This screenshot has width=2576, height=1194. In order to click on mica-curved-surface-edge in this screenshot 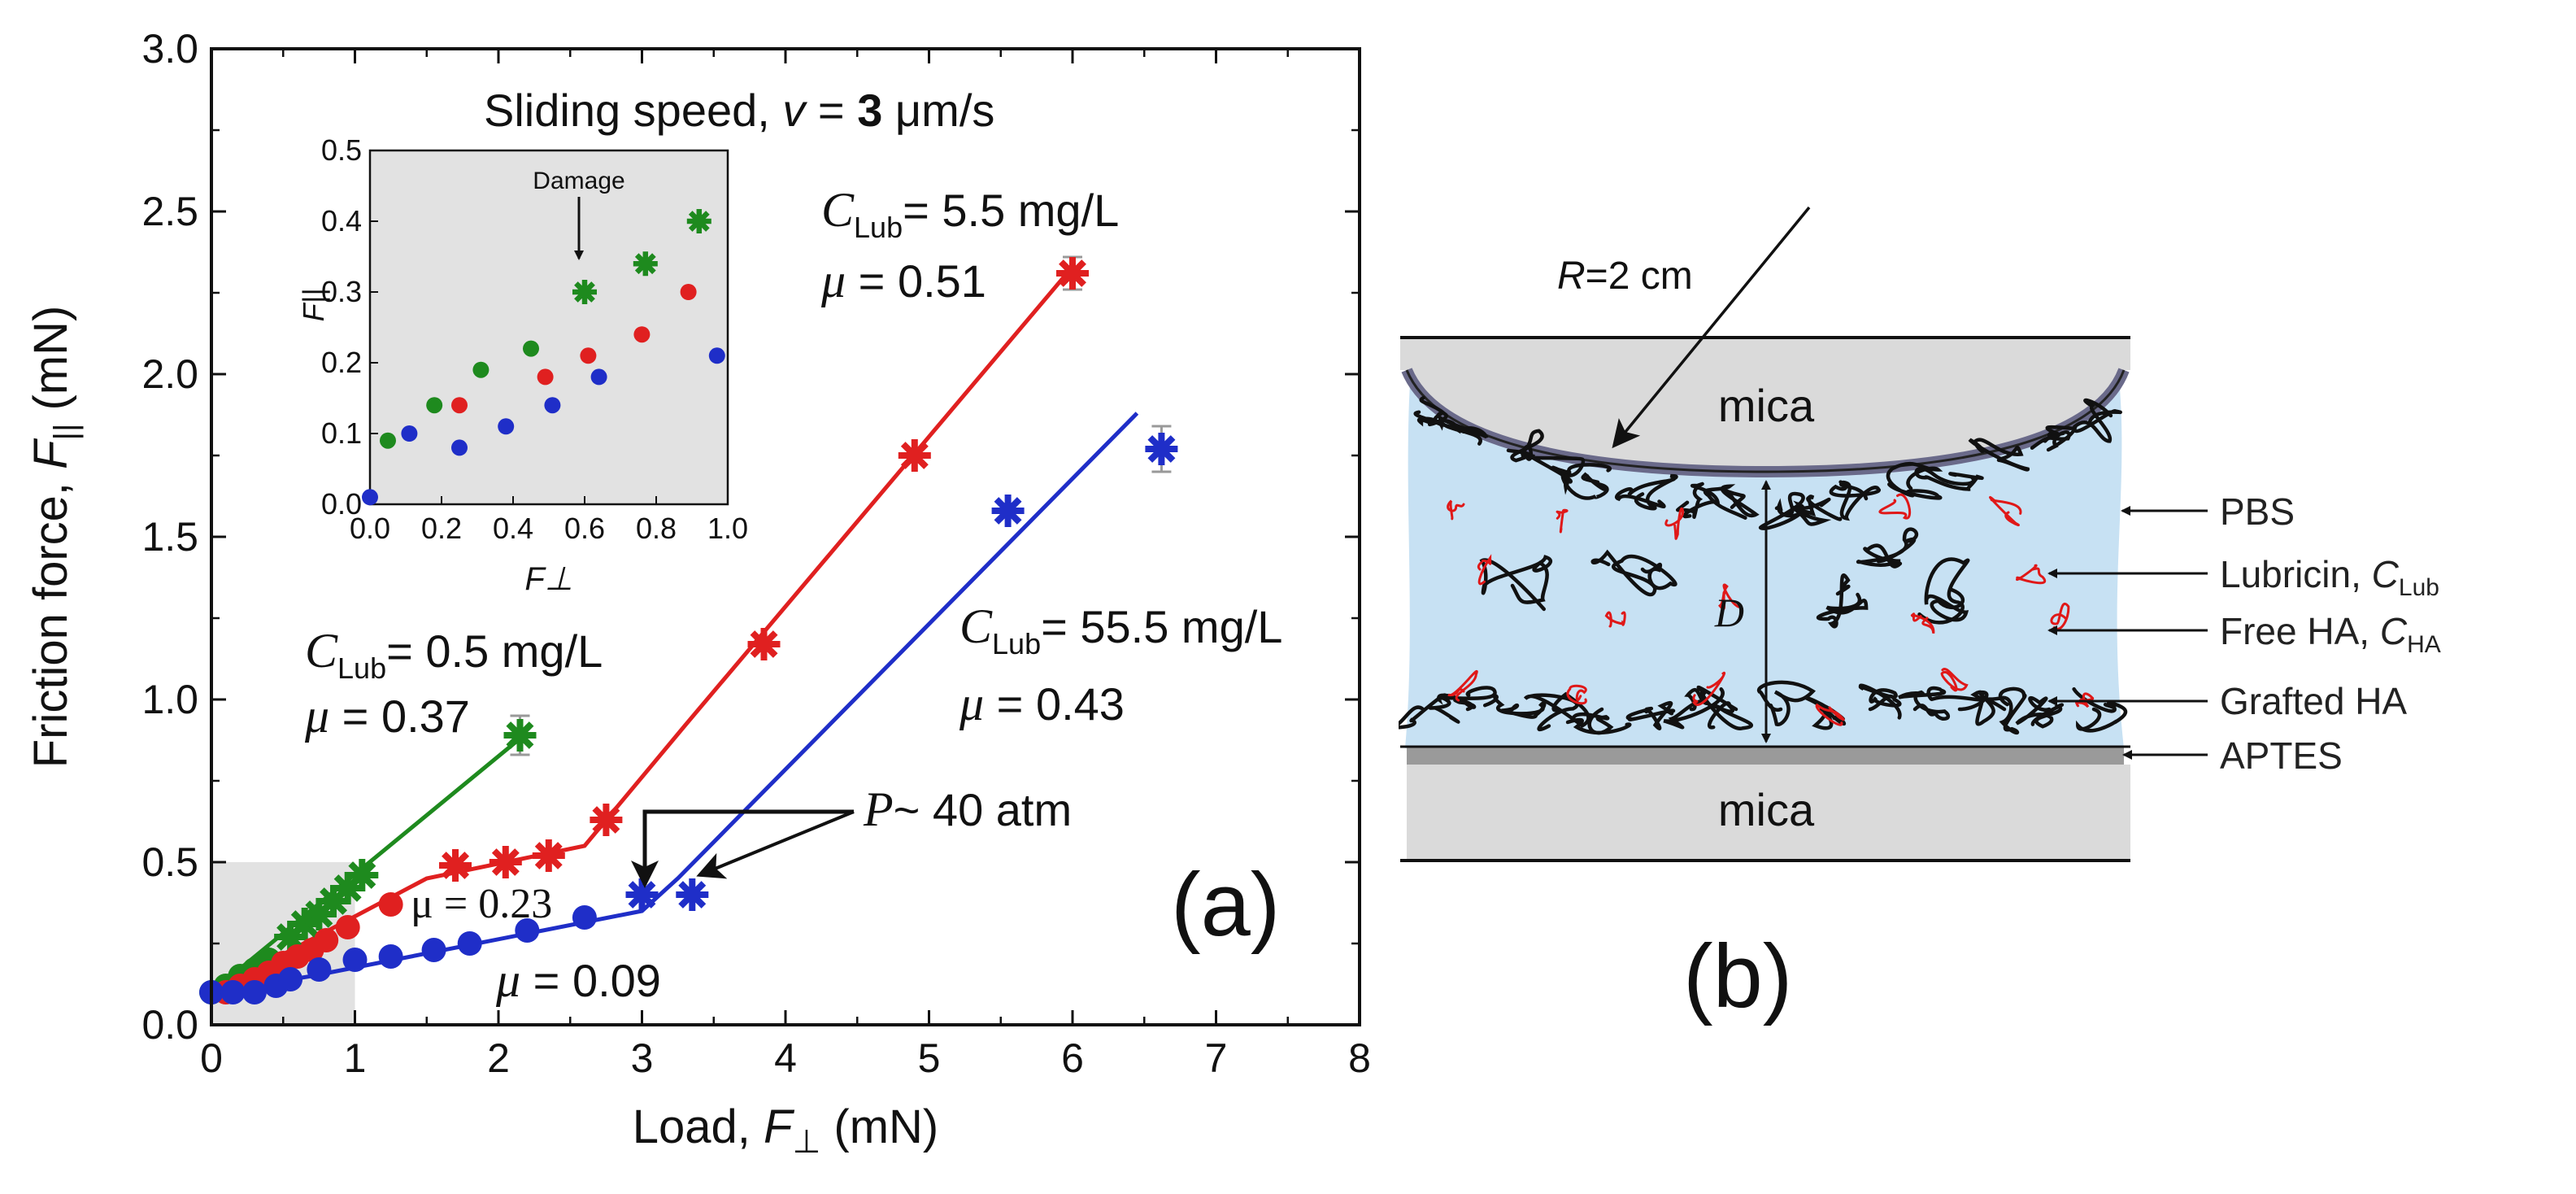, I will do `click(1766, 421)`.